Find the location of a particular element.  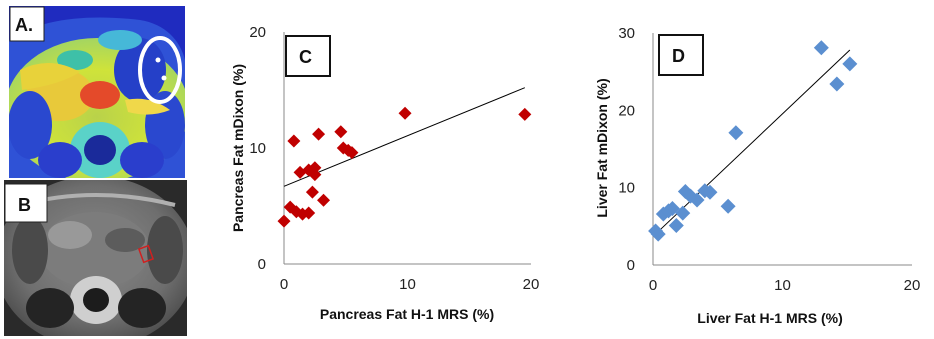

chart-c-x-tick-label: 10 is located at coordinates (407, 284).